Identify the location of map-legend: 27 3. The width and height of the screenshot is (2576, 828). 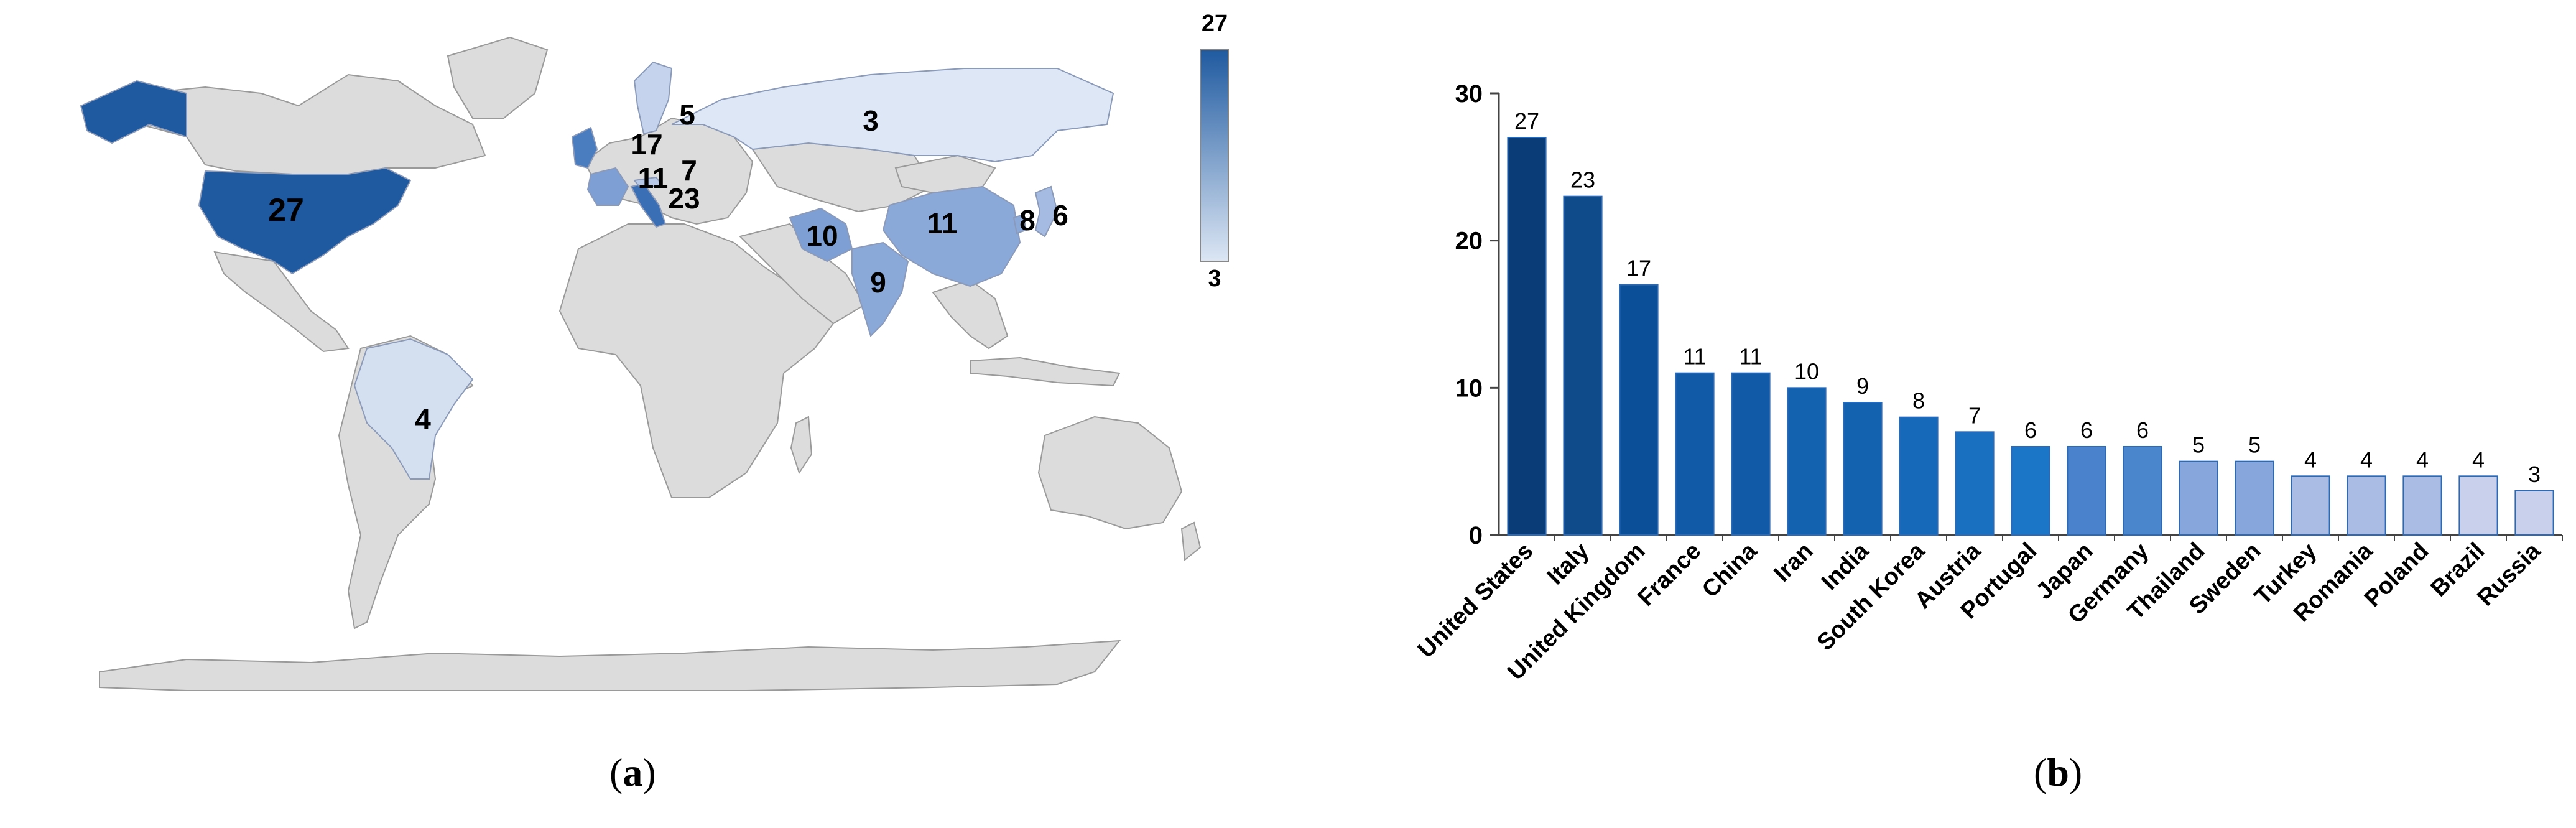
(1215, 151).